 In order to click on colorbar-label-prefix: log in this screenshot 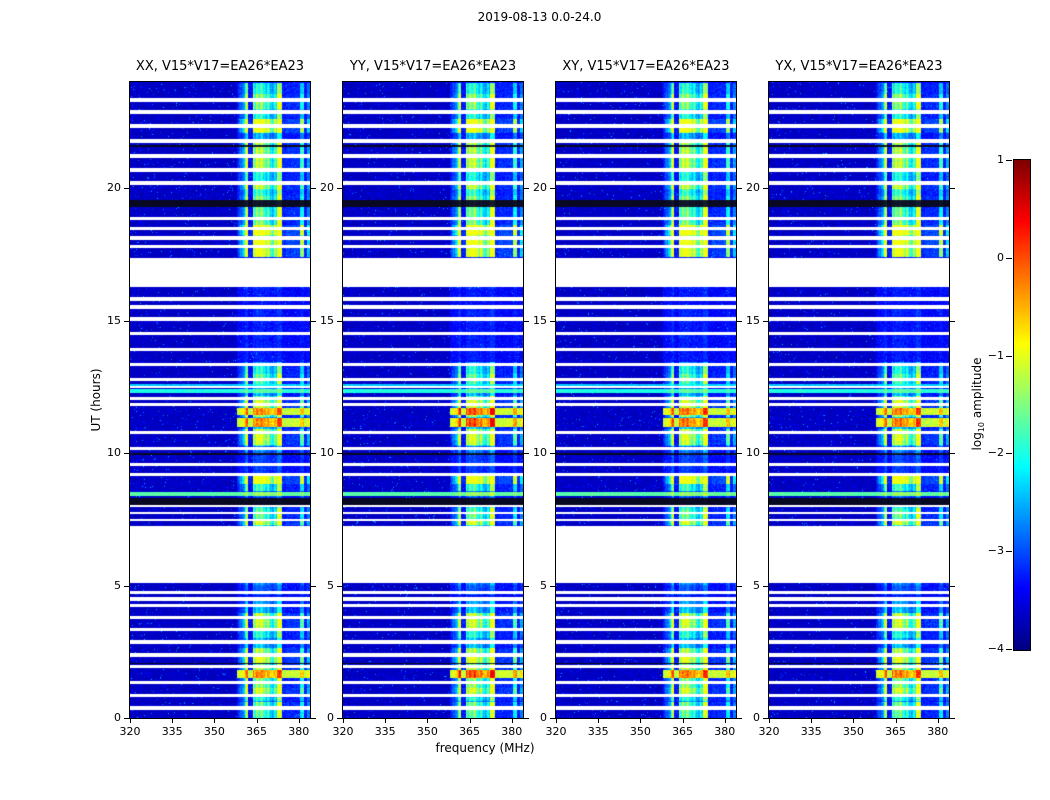, I will do `click(976, 441)`.